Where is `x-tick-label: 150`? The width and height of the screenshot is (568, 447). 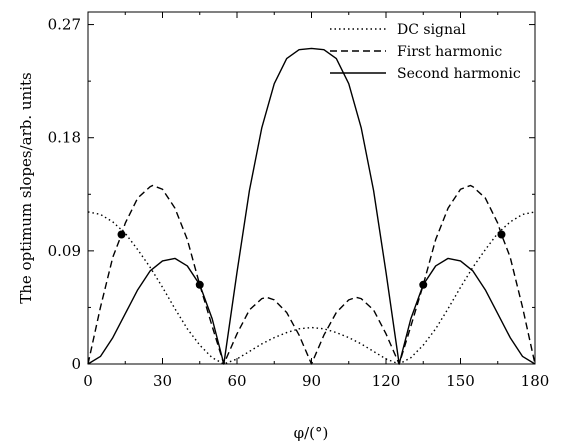 x-tick-label: 150 is located at coordinates (460, 381).